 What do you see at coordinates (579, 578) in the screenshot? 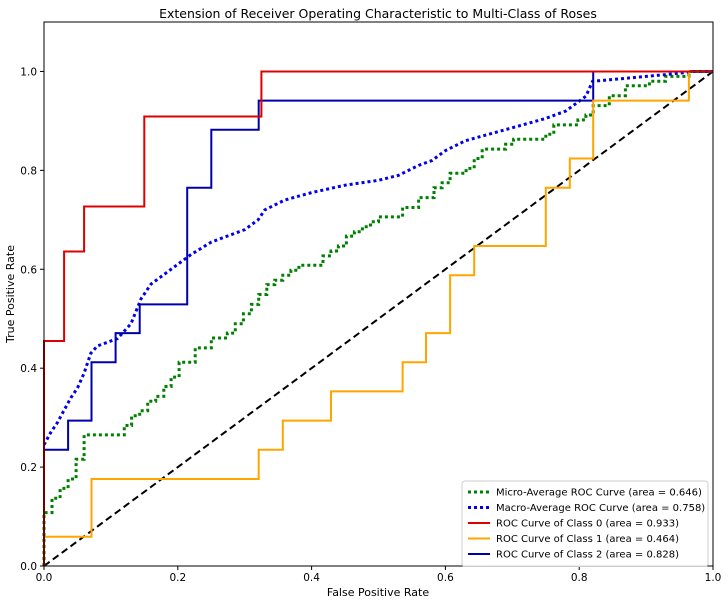
I see `x-tick-label: 0.8` at bounding box center [579, 578].